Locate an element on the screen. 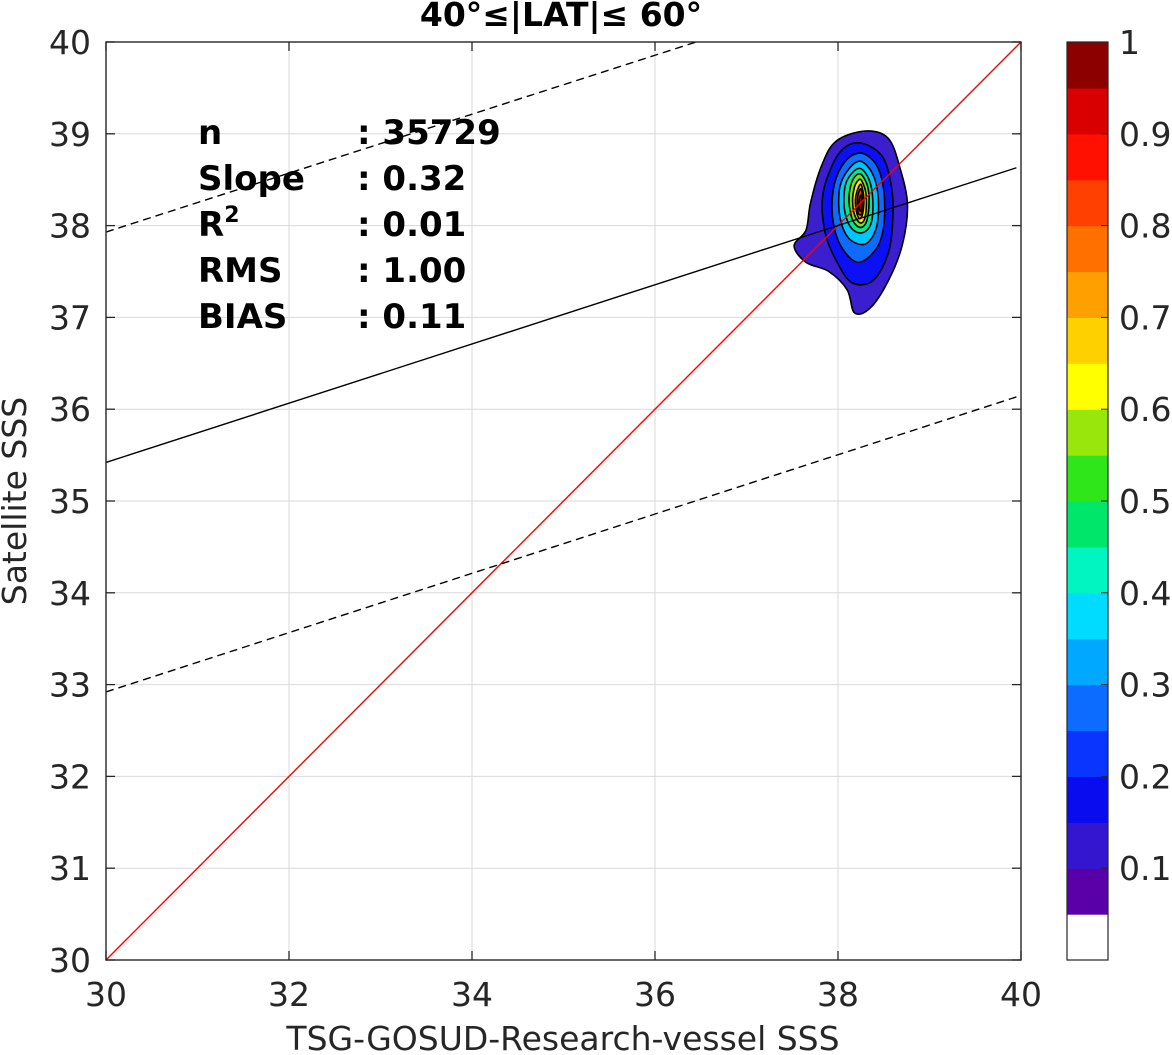 The height and width of the screenshot is (1055, 1172). stat-label-bias: BIAS is located at coordinates (242, 317).